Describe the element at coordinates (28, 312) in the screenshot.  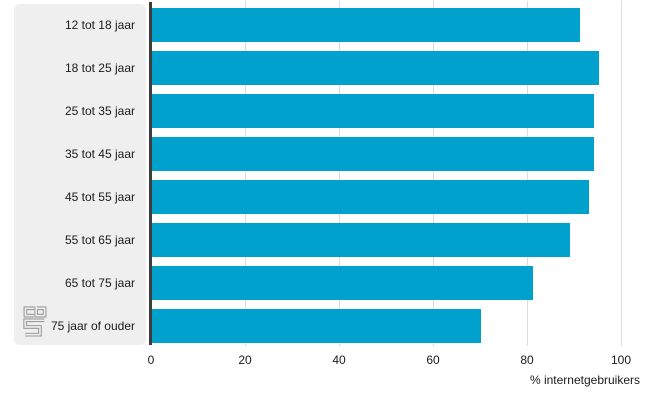
I see `cbs-logo-c` at that location.